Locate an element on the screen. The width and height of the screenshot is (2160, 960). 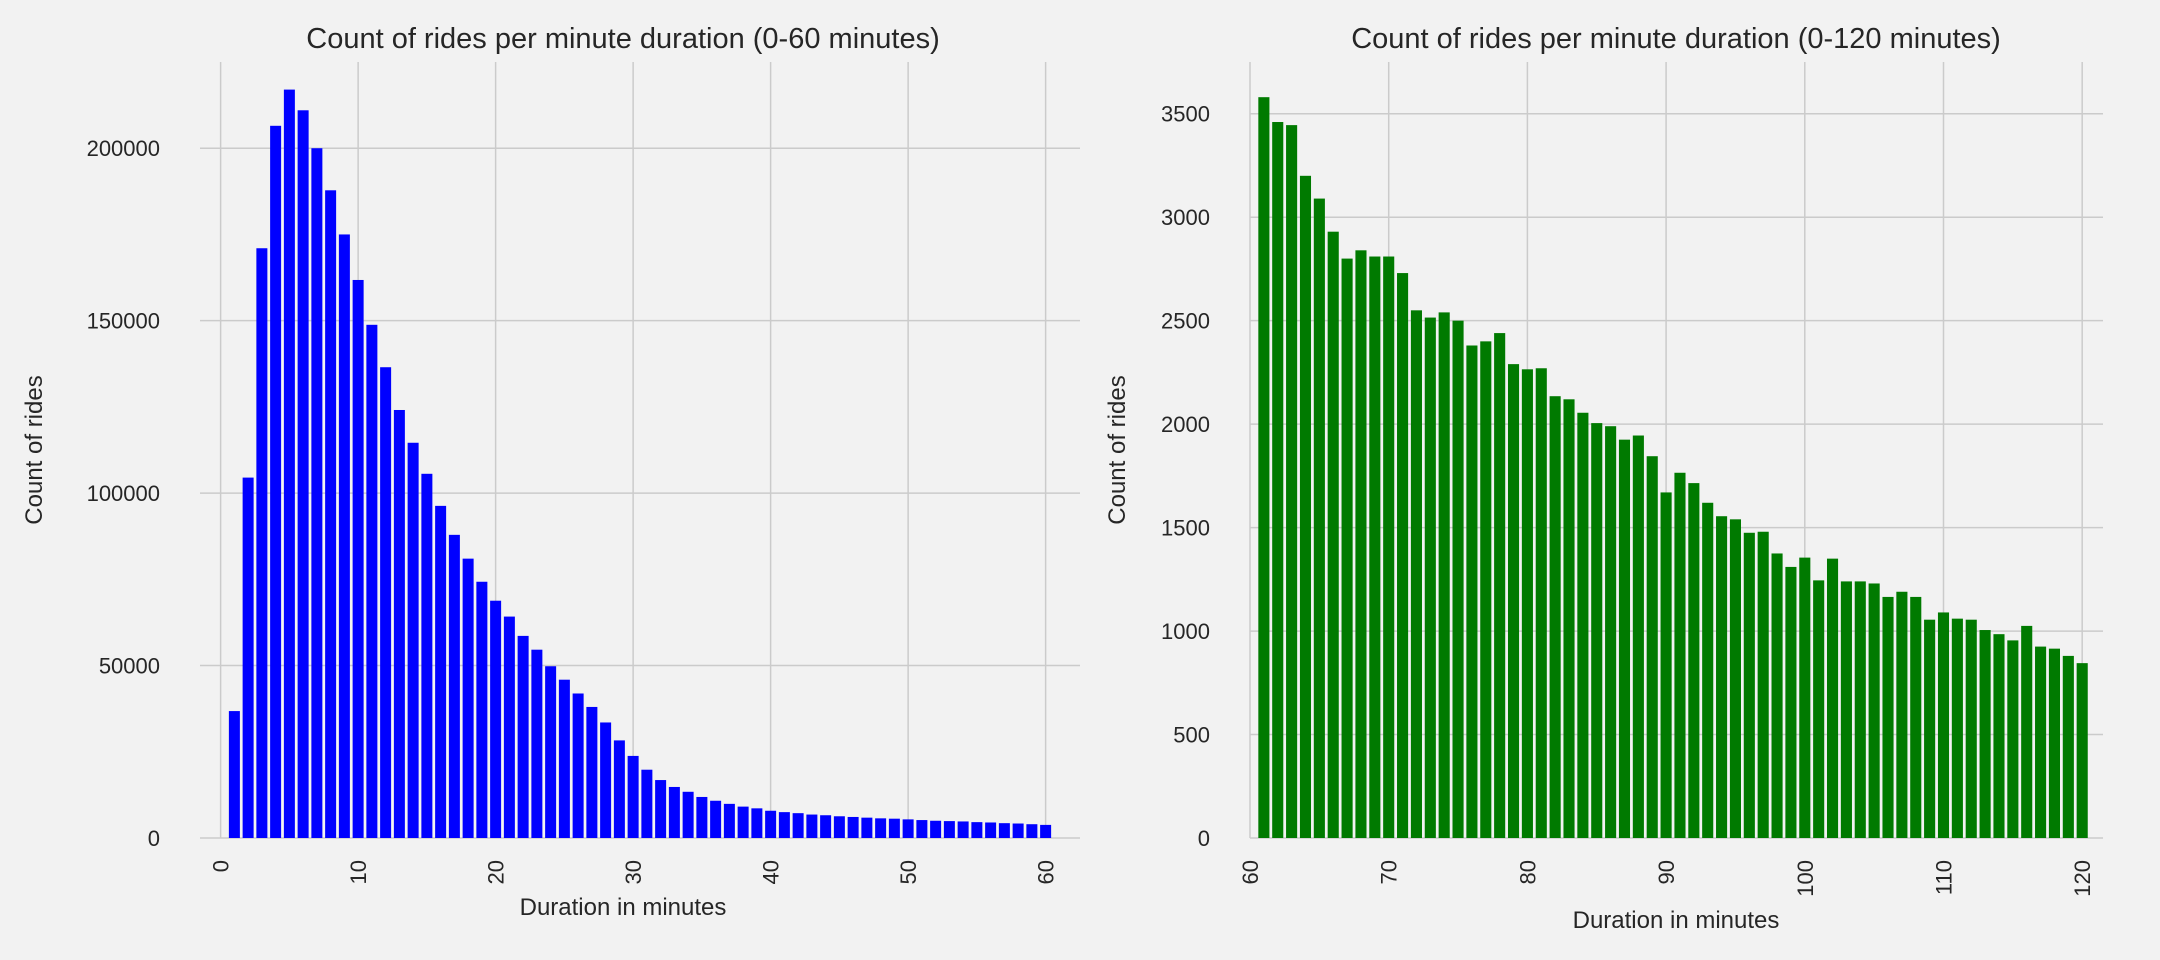
left-y-tick-label: 100000 is located at coordinates (123, 493).